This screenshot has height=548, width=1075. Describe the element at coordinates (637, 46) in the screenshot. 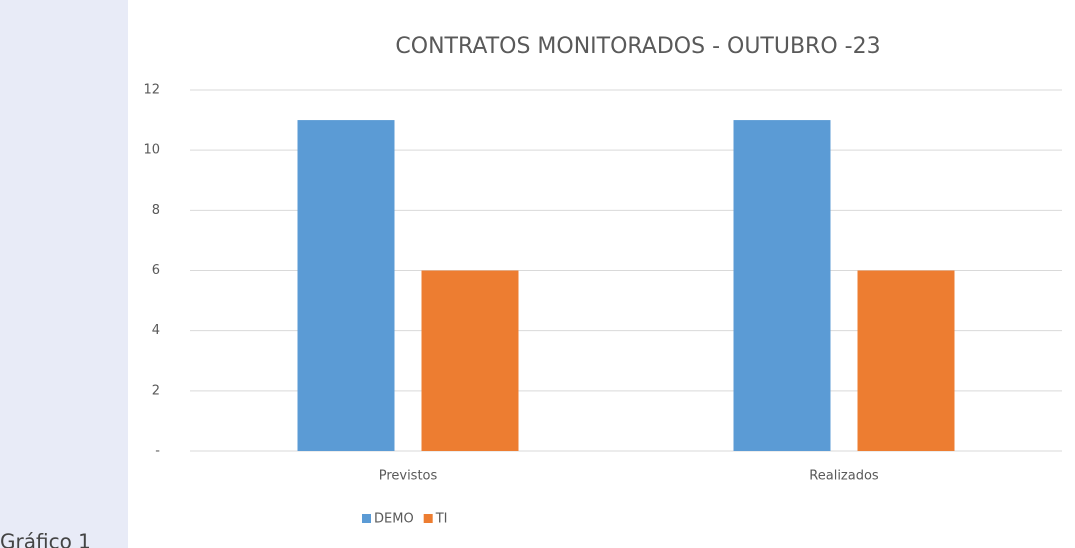

I see `chart-title: CONTRATOS MONITORADOS - OUTUBRO -23` at that location.